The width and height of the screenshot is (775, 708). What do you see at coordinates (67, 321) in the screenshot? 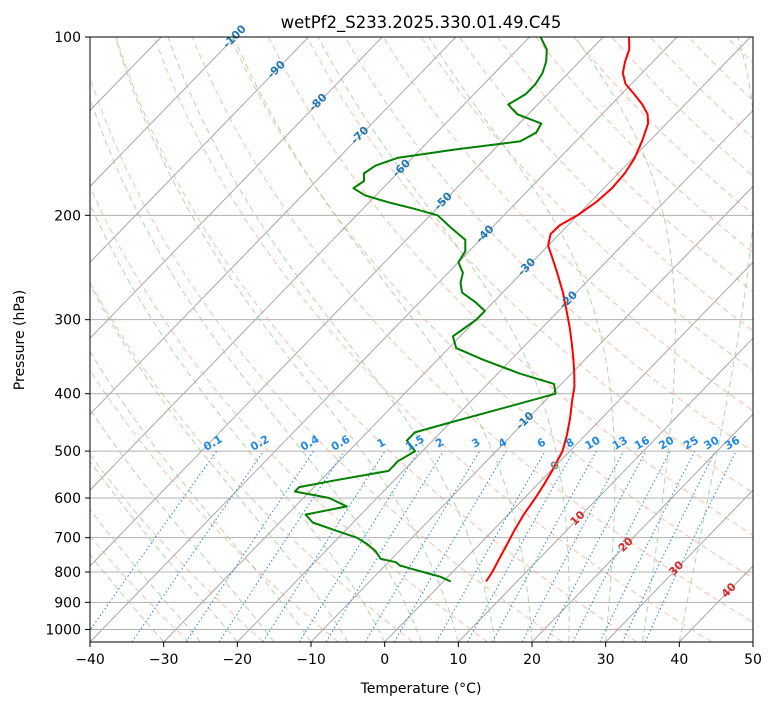
I see `y-tick-label: 300` at bounding box center [67, 321].